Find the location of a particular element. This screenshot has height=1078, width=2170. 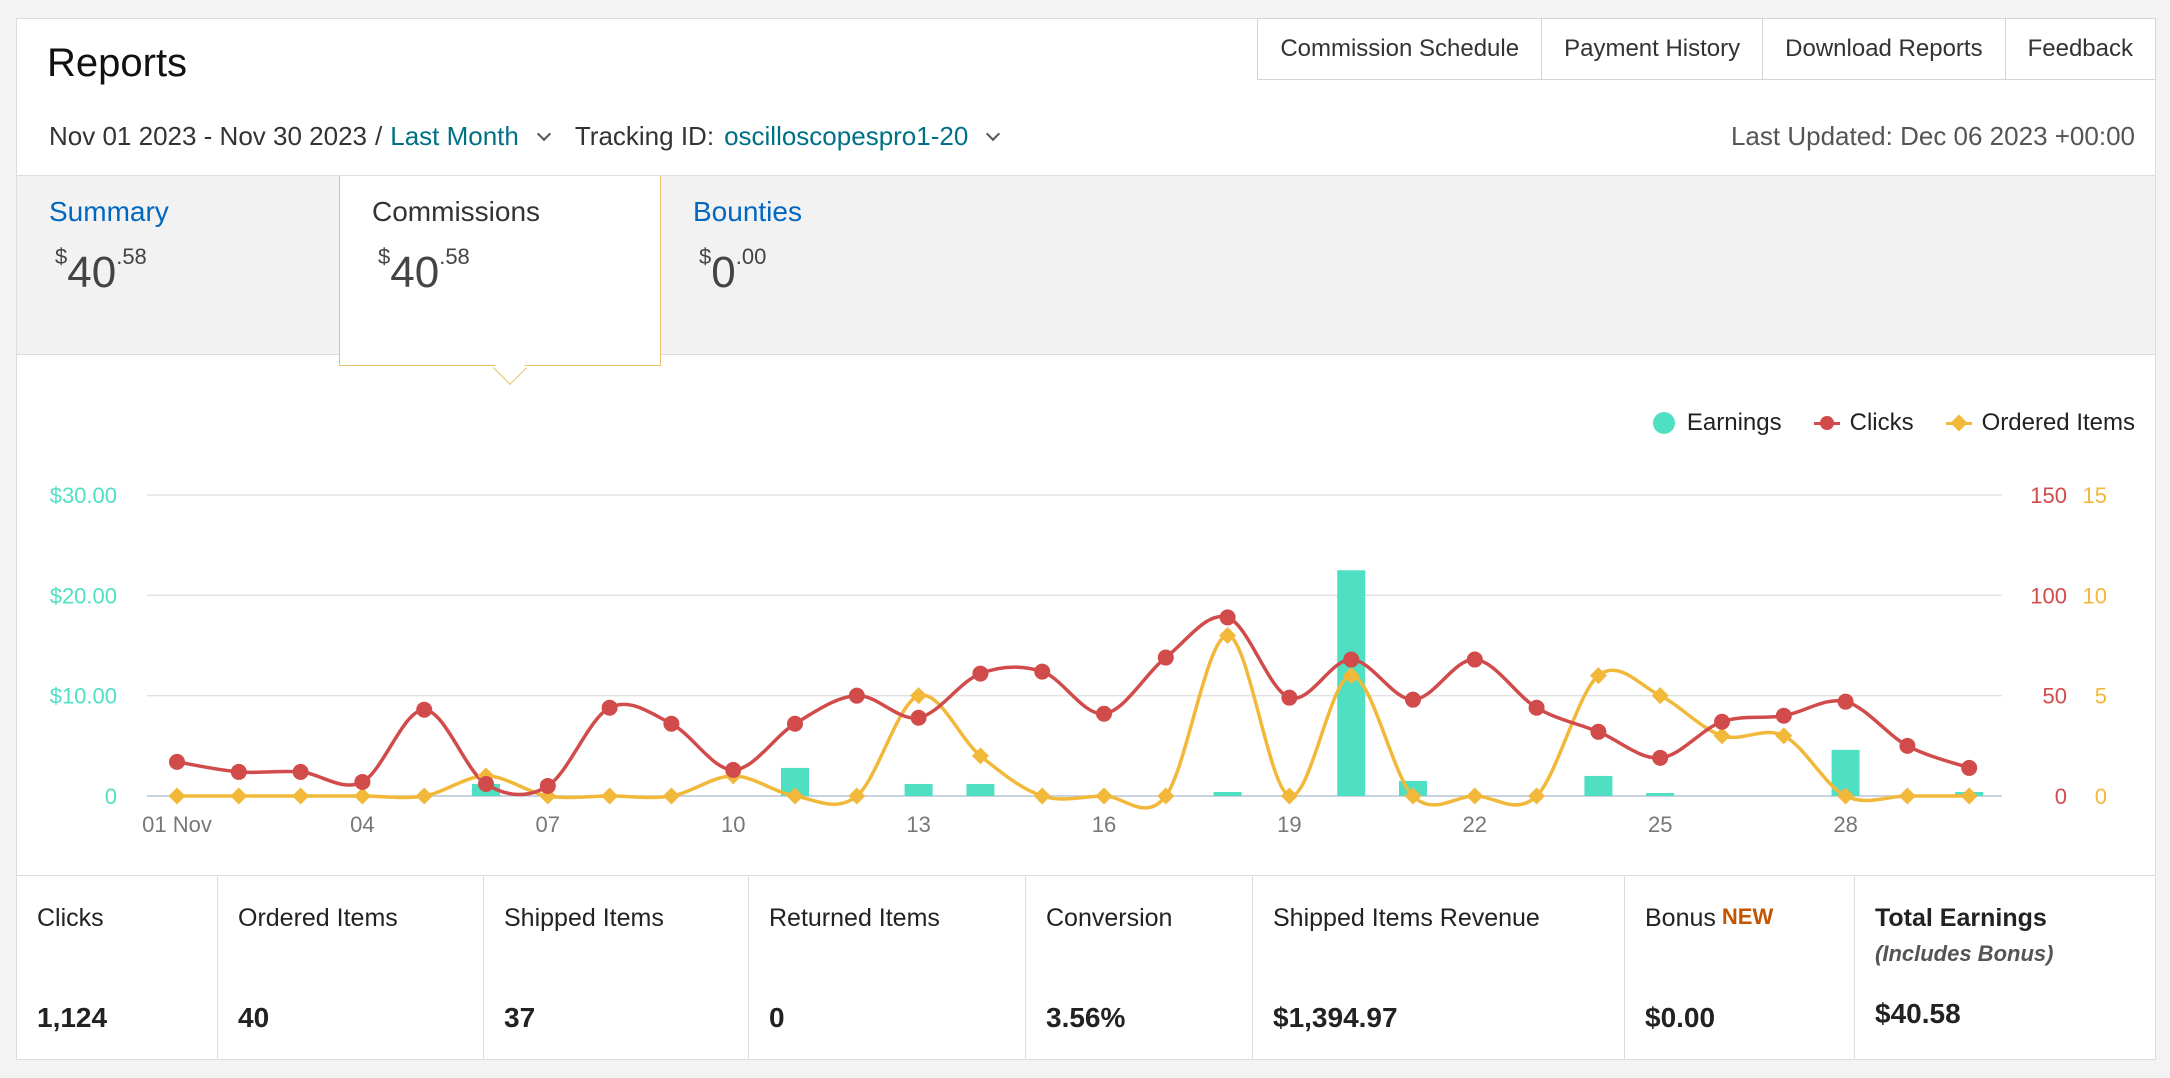

stat-value: $40.58 is located at coordinates (1918, 1013).